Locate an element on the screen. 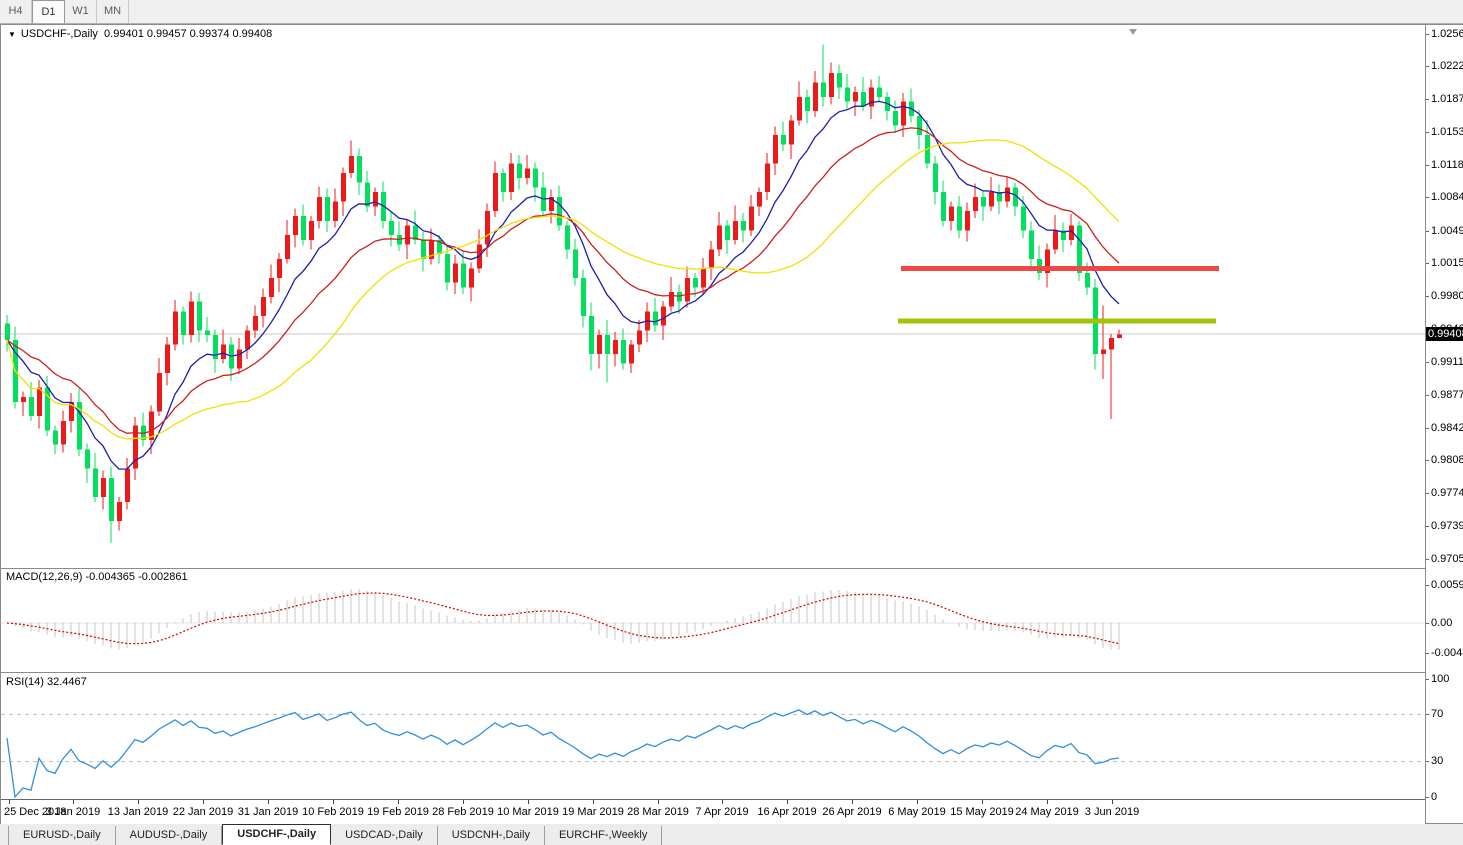  chart-tab-usdchf: USDCHF-,Daily is located at coordinates (277, 834).